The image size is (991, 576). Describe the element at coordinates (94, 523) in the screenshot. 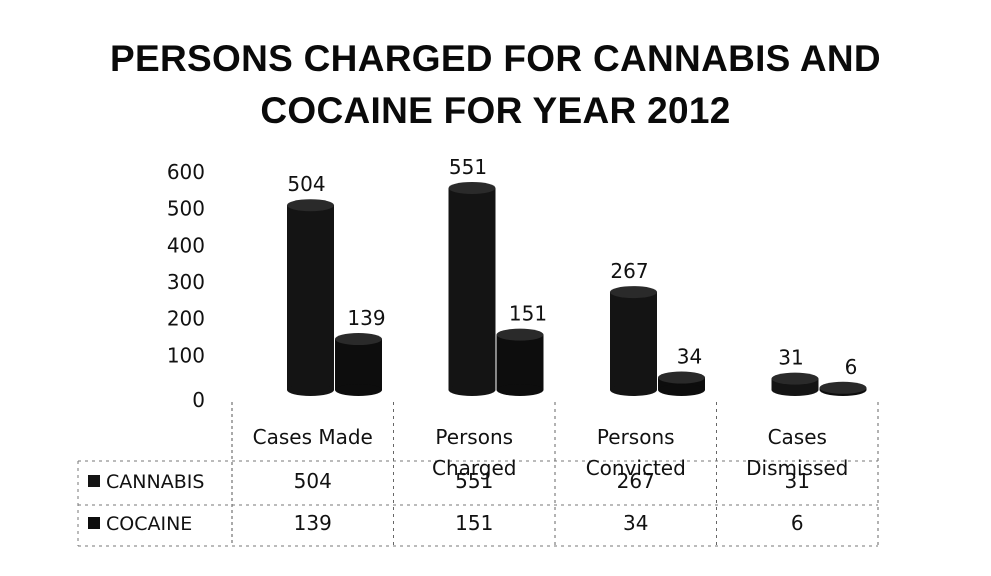

I see `legend-key-cocaine` at that location.